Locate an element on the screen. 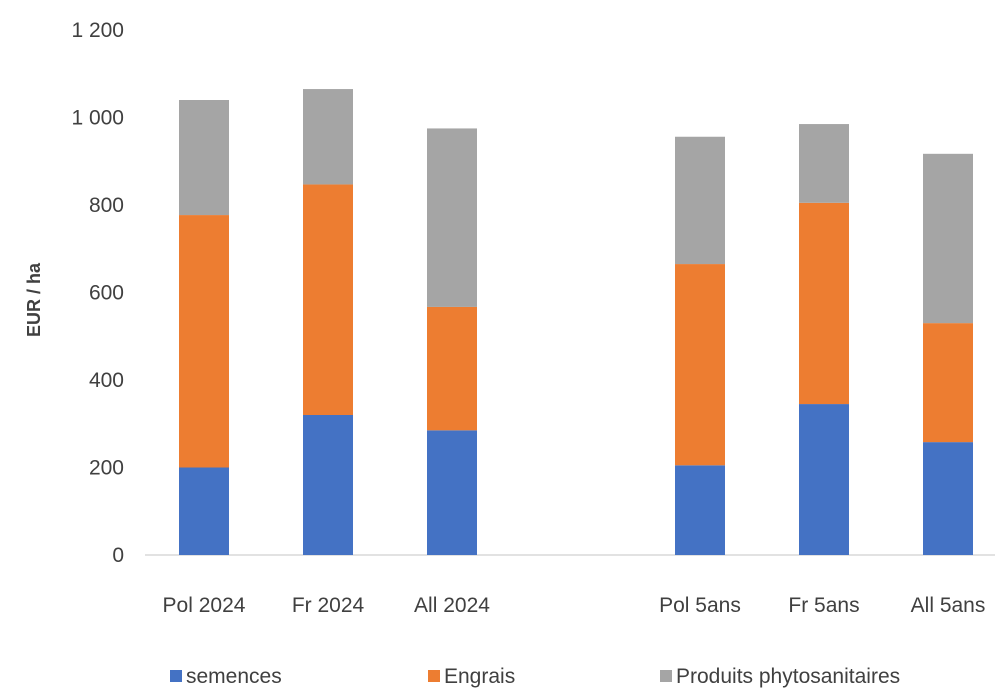 The width and height of the screenshot is (1000, 693). y-axis-ticks: 0 200 400 600 800 1 000 1 200 is located at coordinates (97, 293).